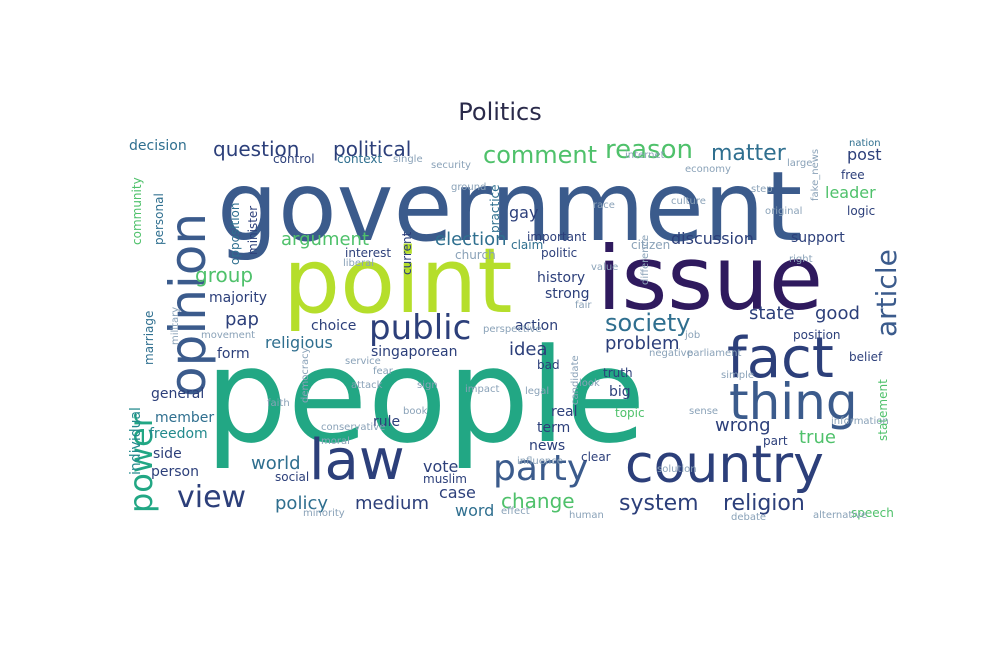  I want to click on word-marriage: marriage, so click(149, 337).